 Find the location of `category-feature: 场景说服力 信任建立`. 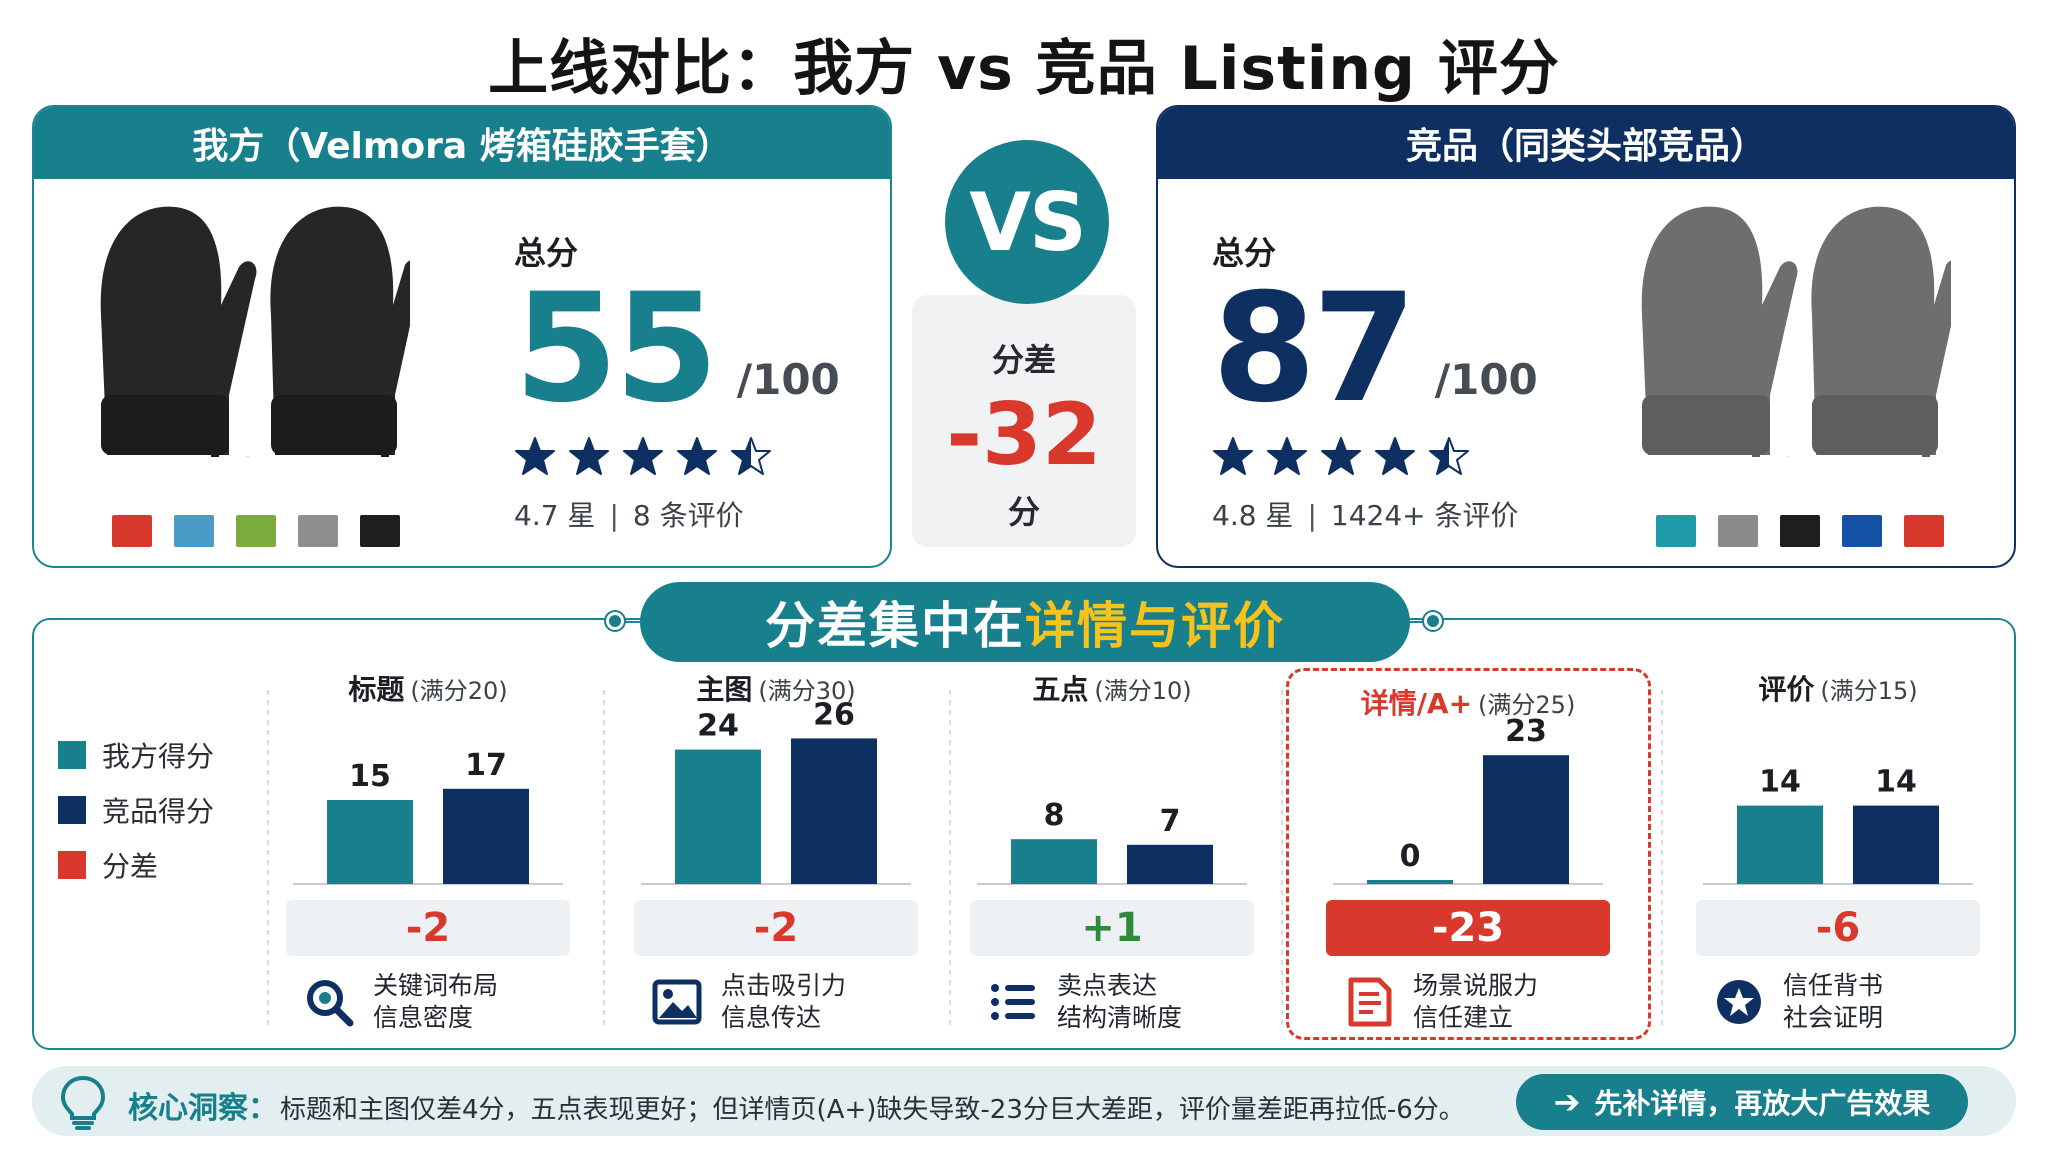

category-feature: 场景说服力 信任建立 is located at coordinates (1440, 1002).